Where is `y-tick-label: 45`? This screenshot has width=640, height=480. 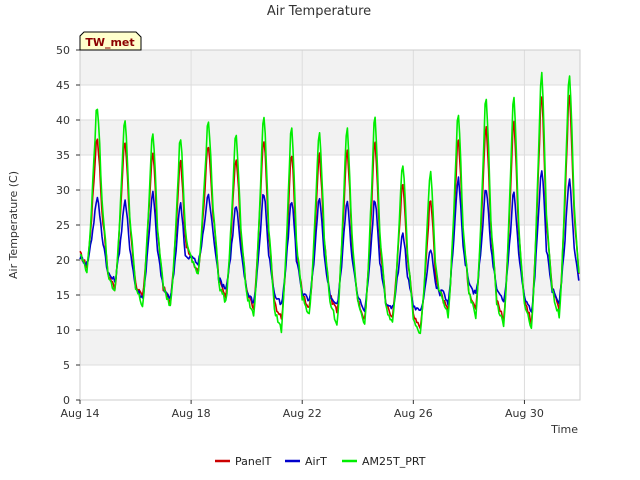 y-tick-label: 45 is located at coordinates (63, 85).